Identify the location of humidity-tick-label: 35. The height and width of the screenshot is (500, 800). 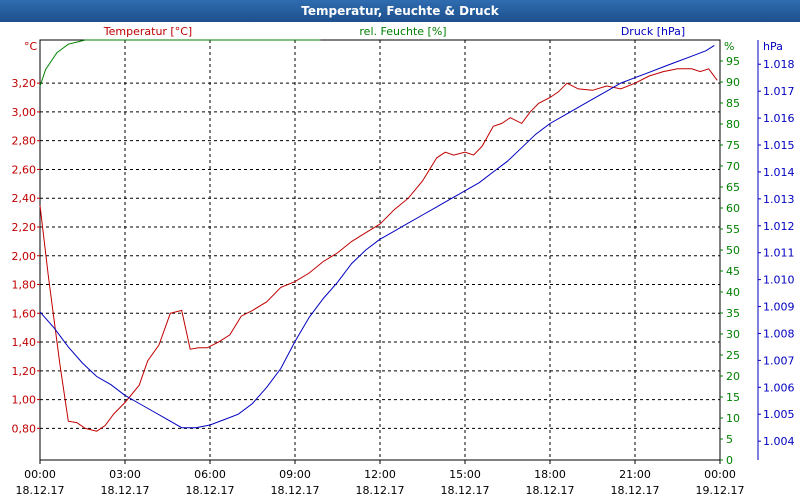
(733, 313).